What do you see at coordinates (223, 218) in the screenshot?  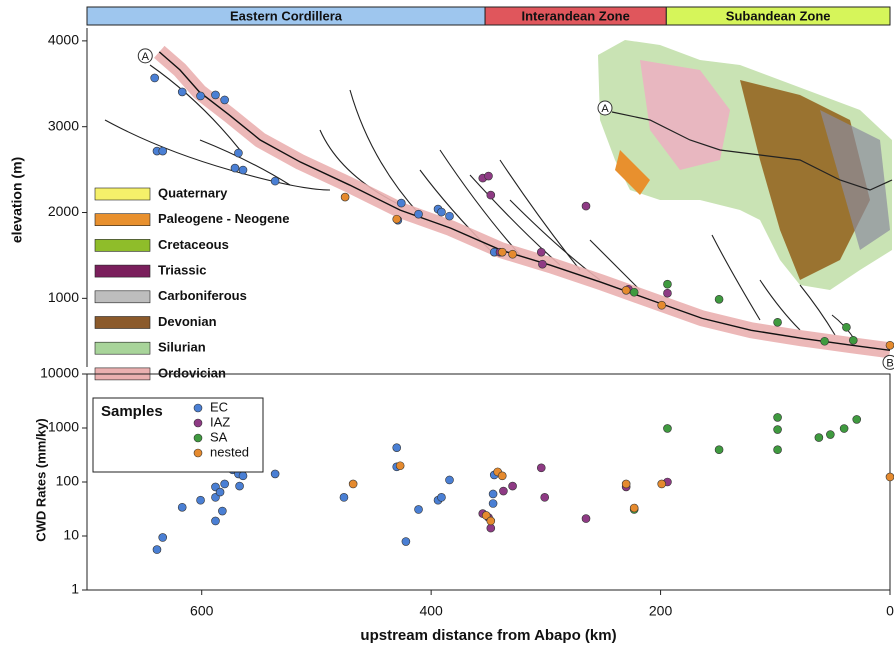 I see `legend-label: Paleogene - Neogene` at bounding box center [223, 218].